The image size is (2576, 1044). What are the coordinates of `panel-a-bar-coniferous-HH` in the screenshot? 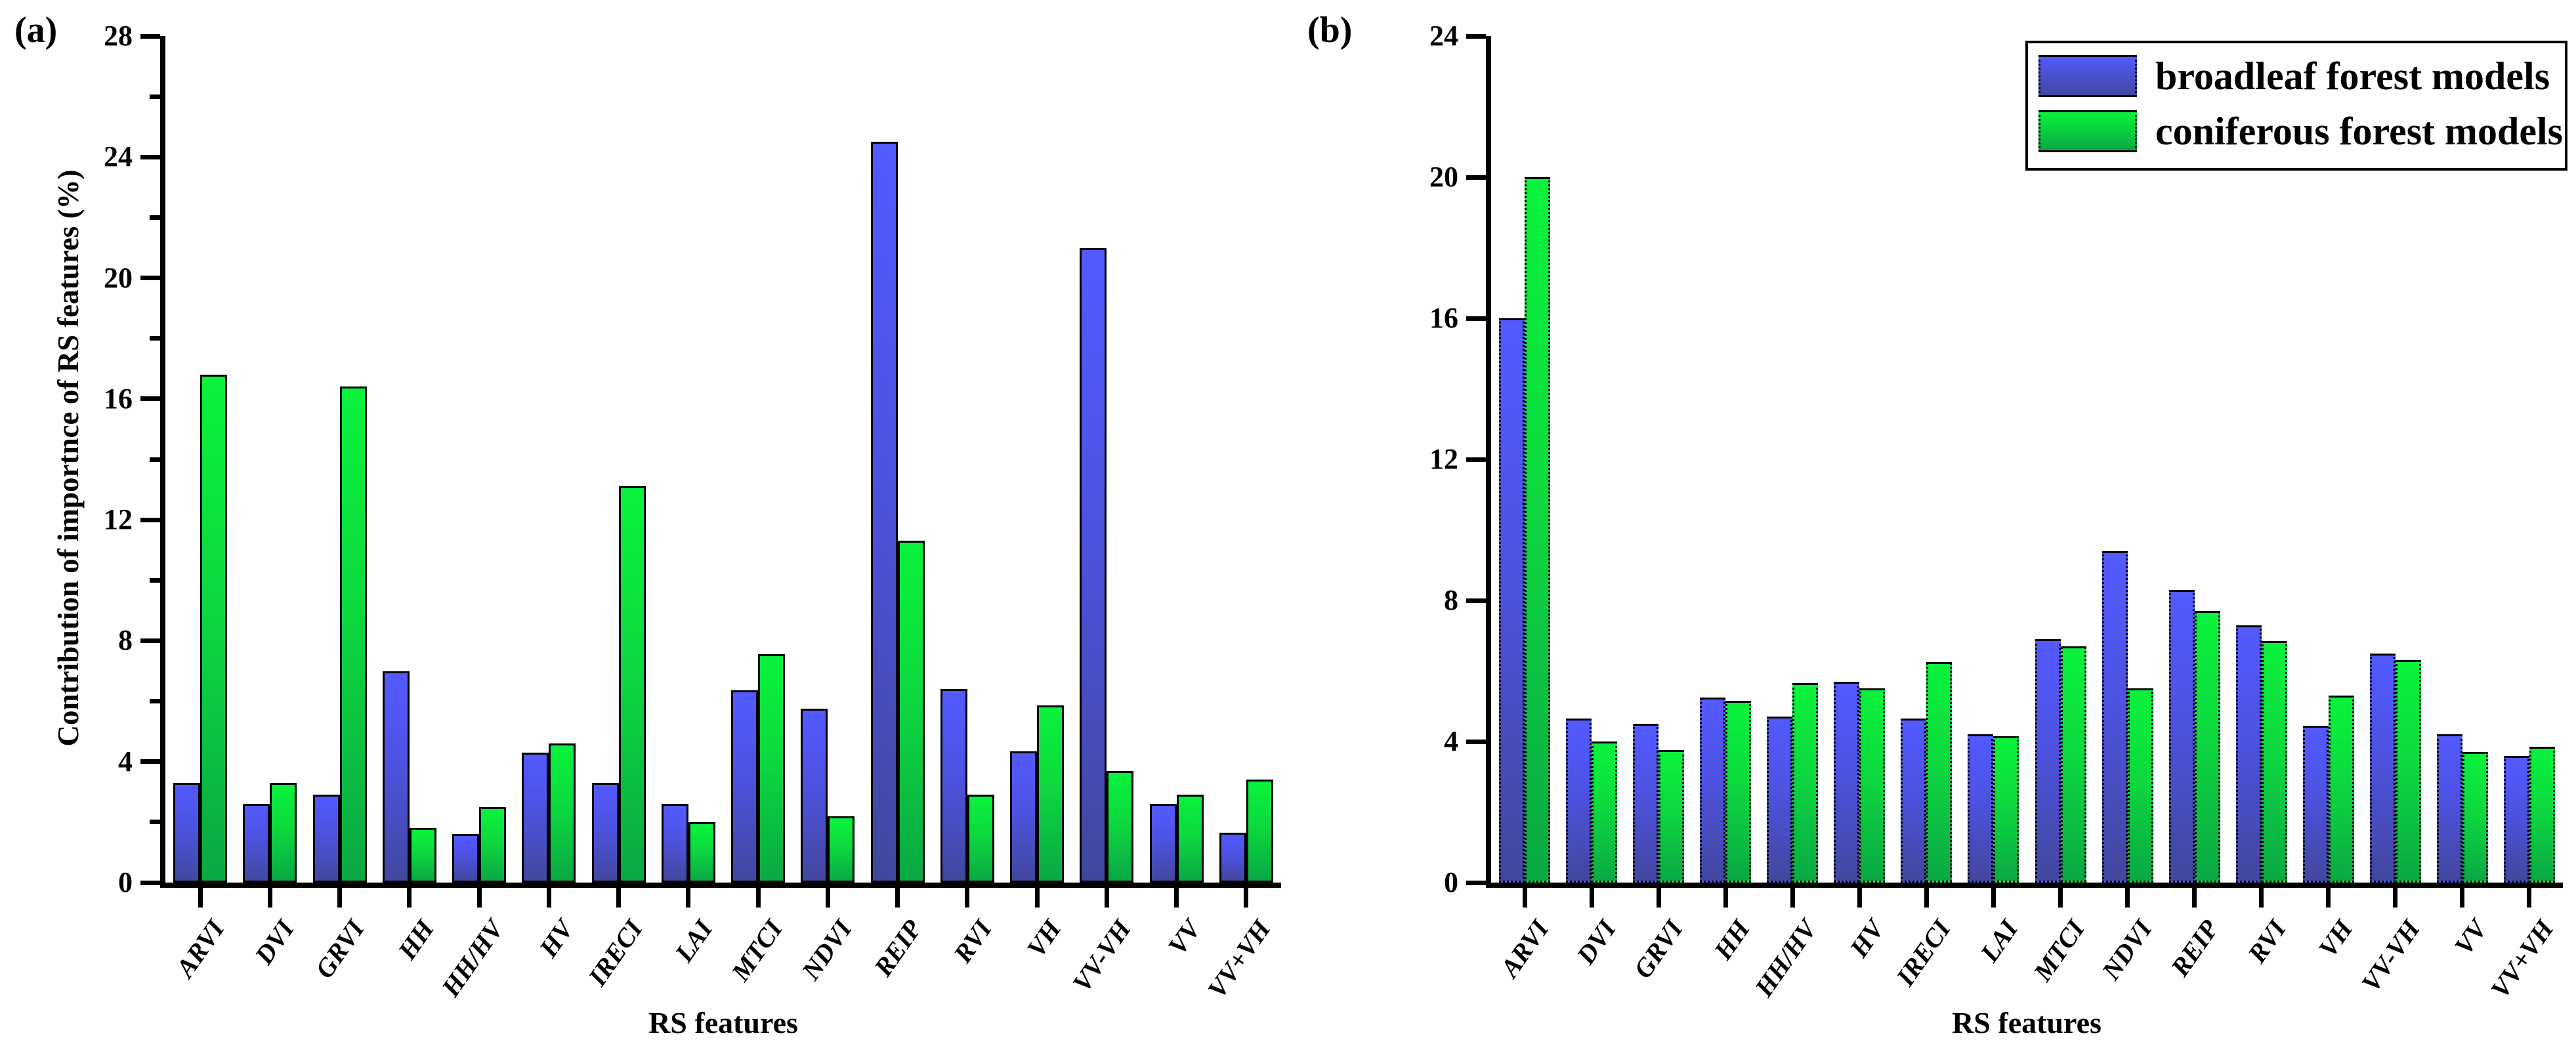 It's located at (422, 855).